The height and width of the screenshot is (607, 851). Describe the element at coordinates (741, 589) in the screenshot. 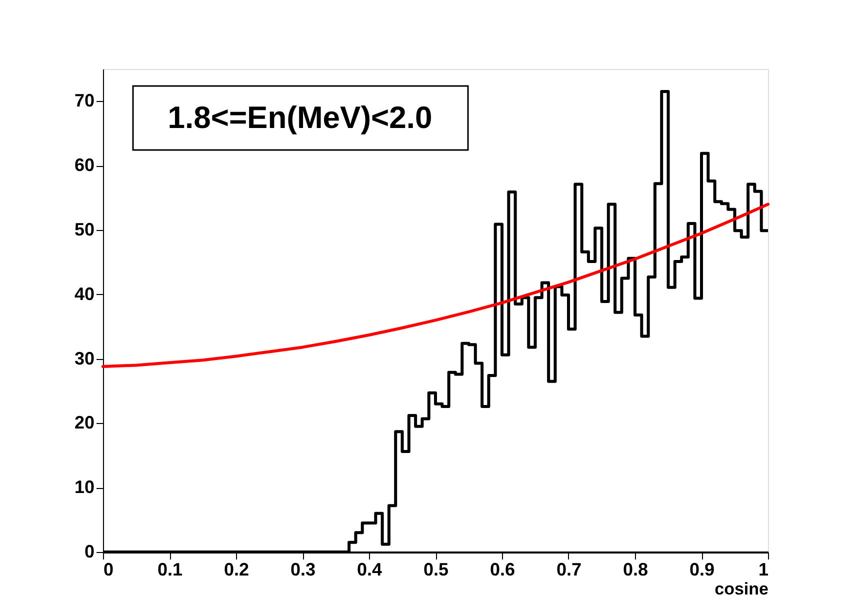

I see `x-axis-title: cosine` at that location.